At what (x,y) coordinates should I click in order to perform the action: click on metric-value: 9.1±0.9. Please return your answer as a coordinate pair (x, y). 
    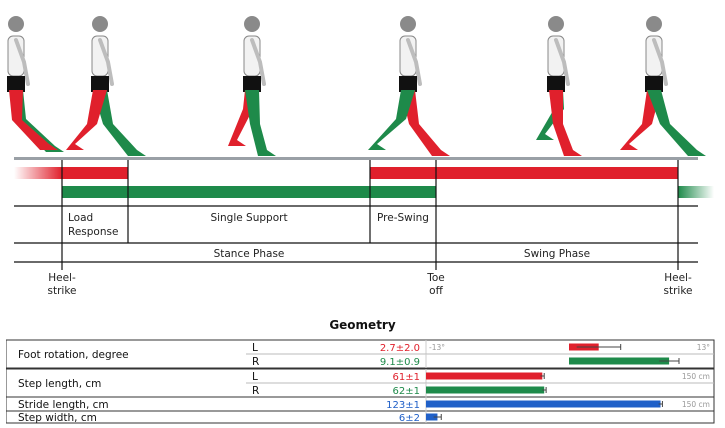
    Looking at the image, I should click on (400, 362).